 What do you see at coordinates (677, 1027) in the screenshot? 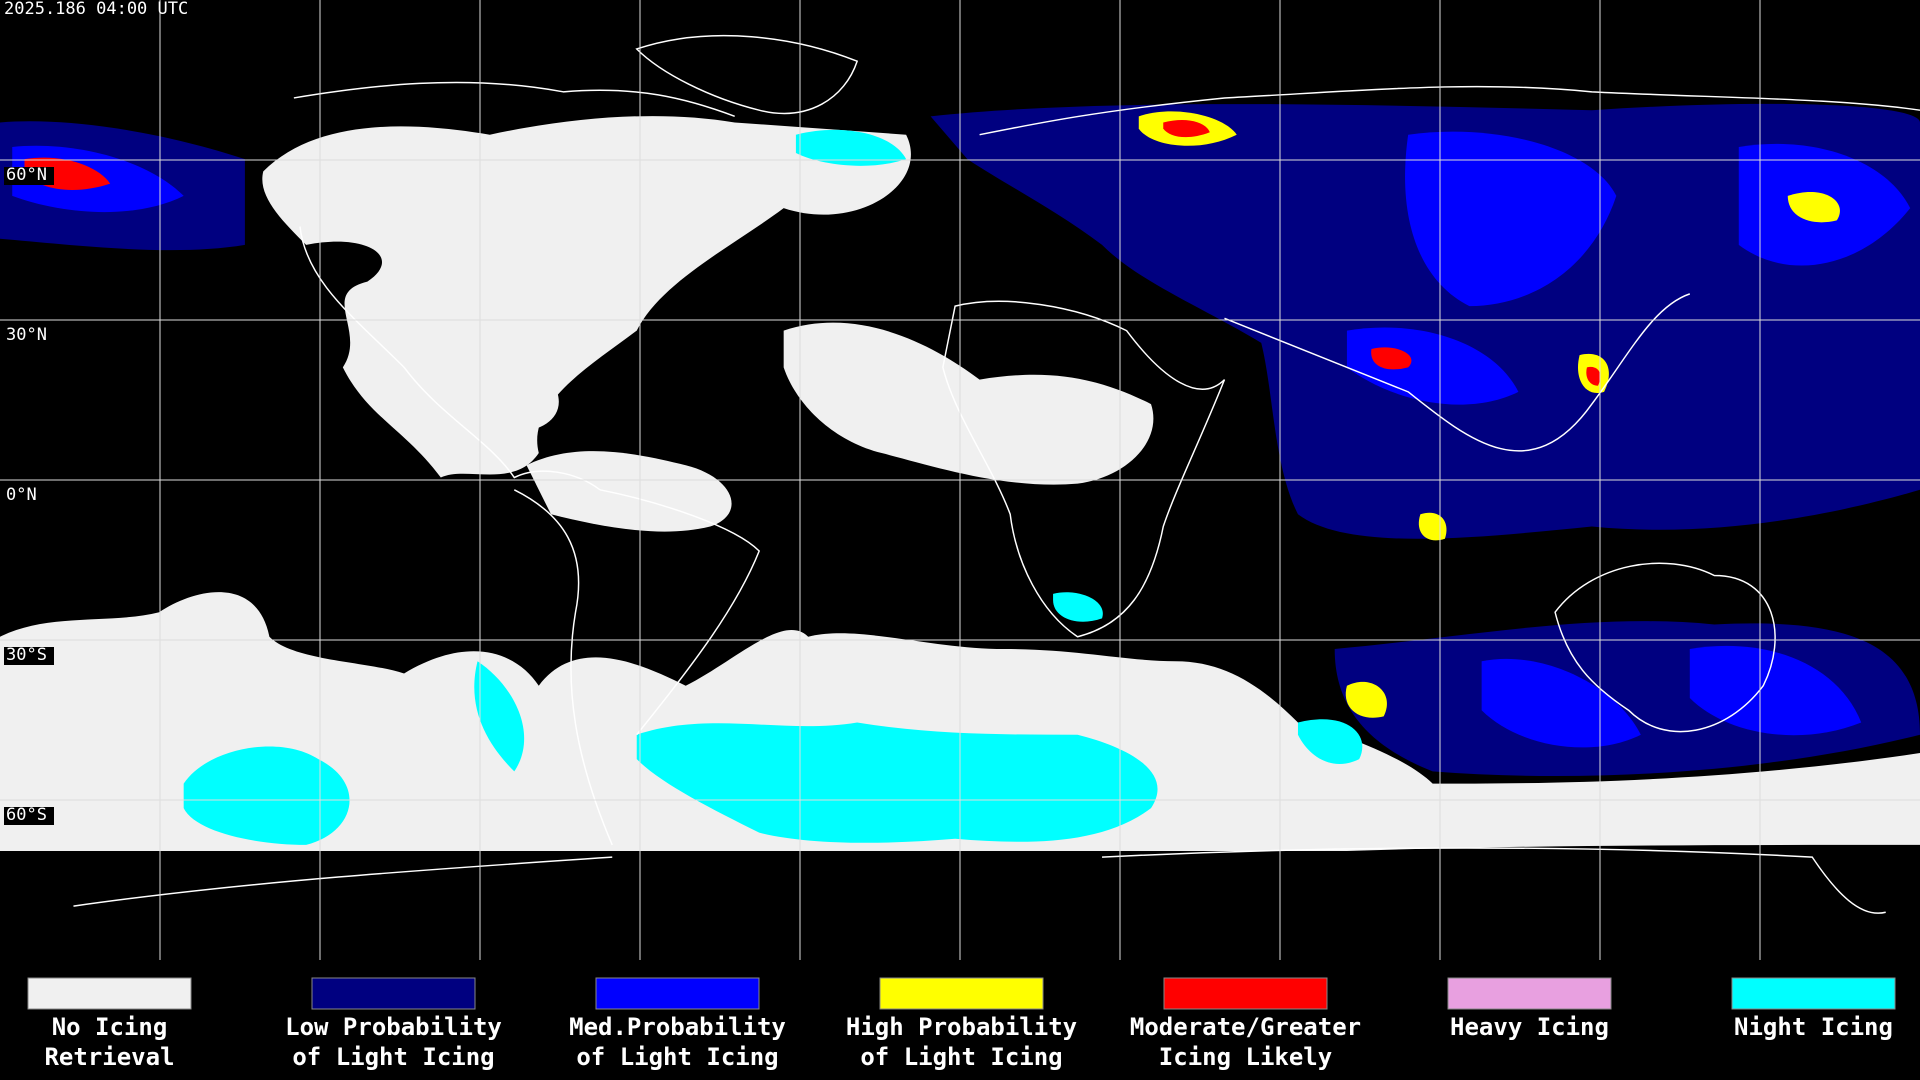
I see `legend-label: Med.Probability` at bounding box center [677, 1027].